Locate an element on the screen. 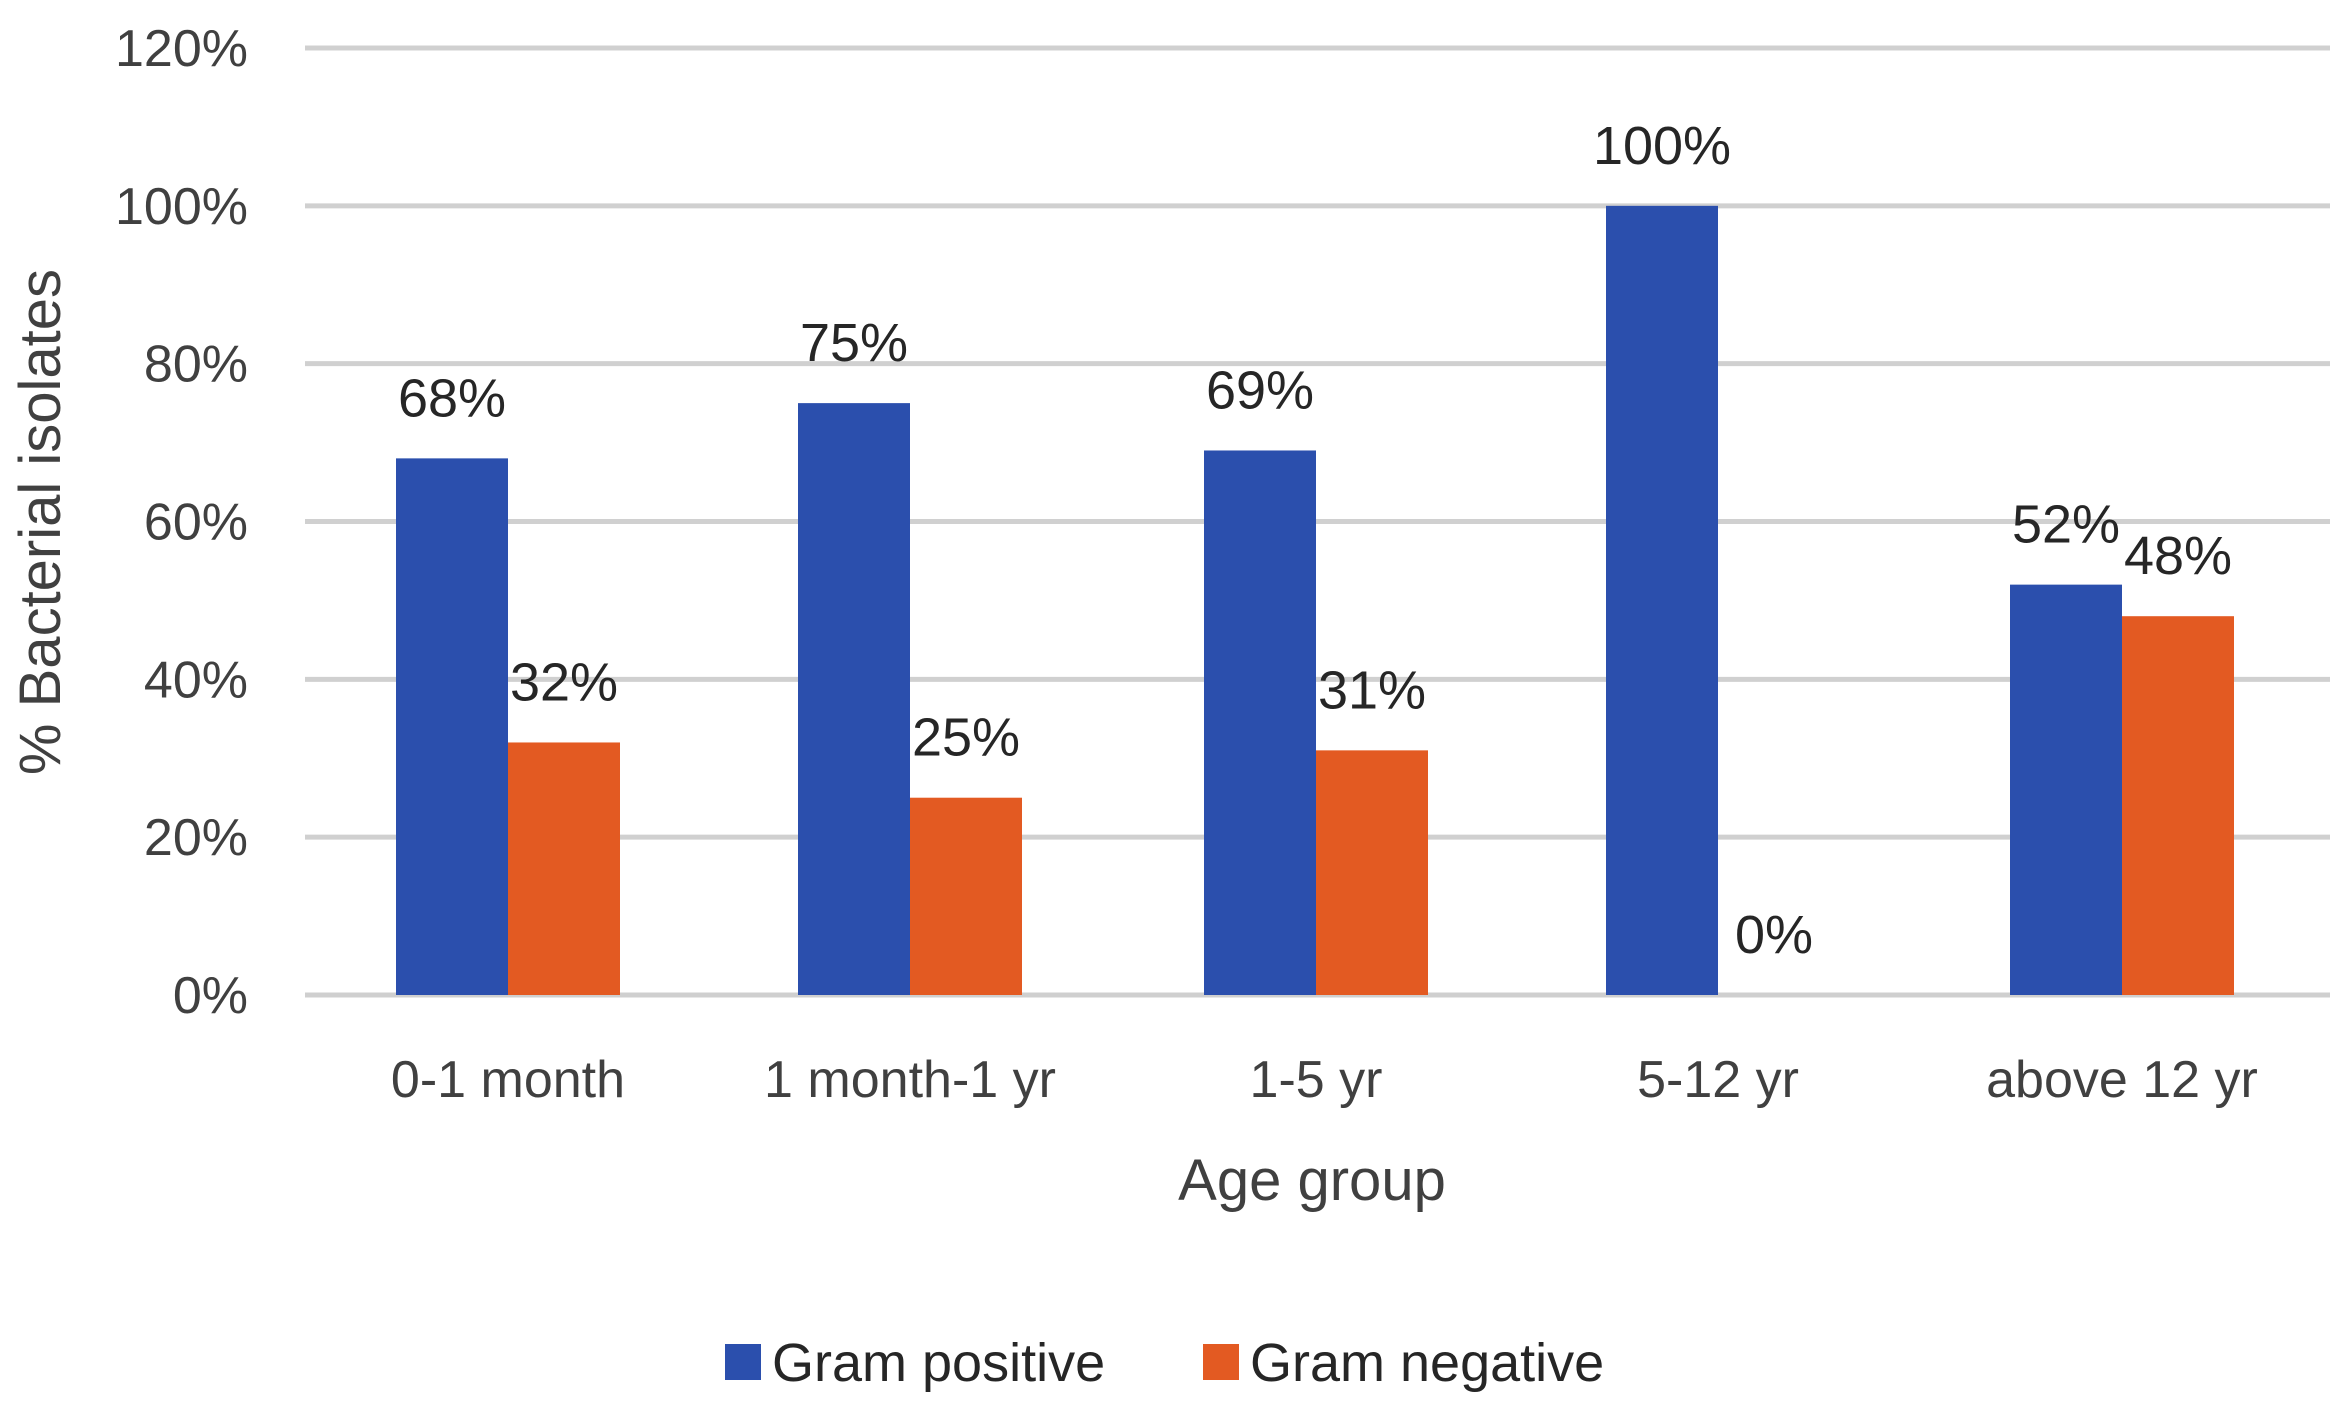 This screenshot has width=2348, height=1412. data-label: 31% is located at coordinates (1372, 690).